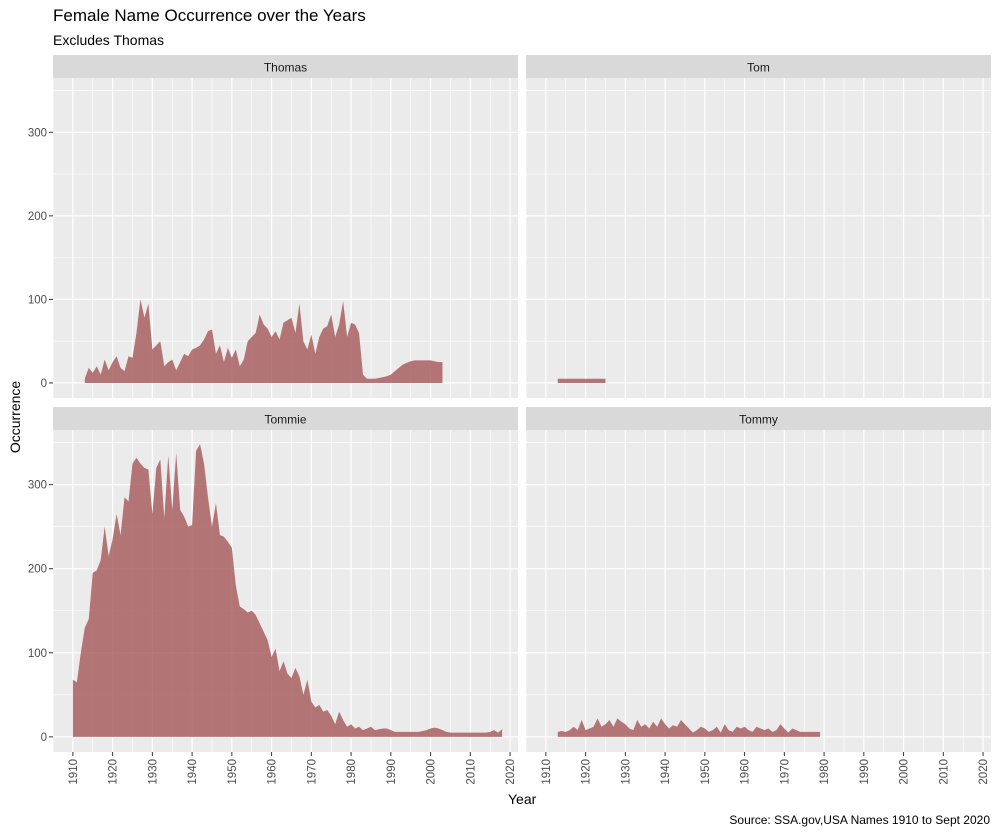 The width and height of the screenshot is (1000, 834). What do you see at coordinates (109, 40) in the screenshot?
I see `chart-subtitle: Excludes Thomas` at bounding box center [109, 40].